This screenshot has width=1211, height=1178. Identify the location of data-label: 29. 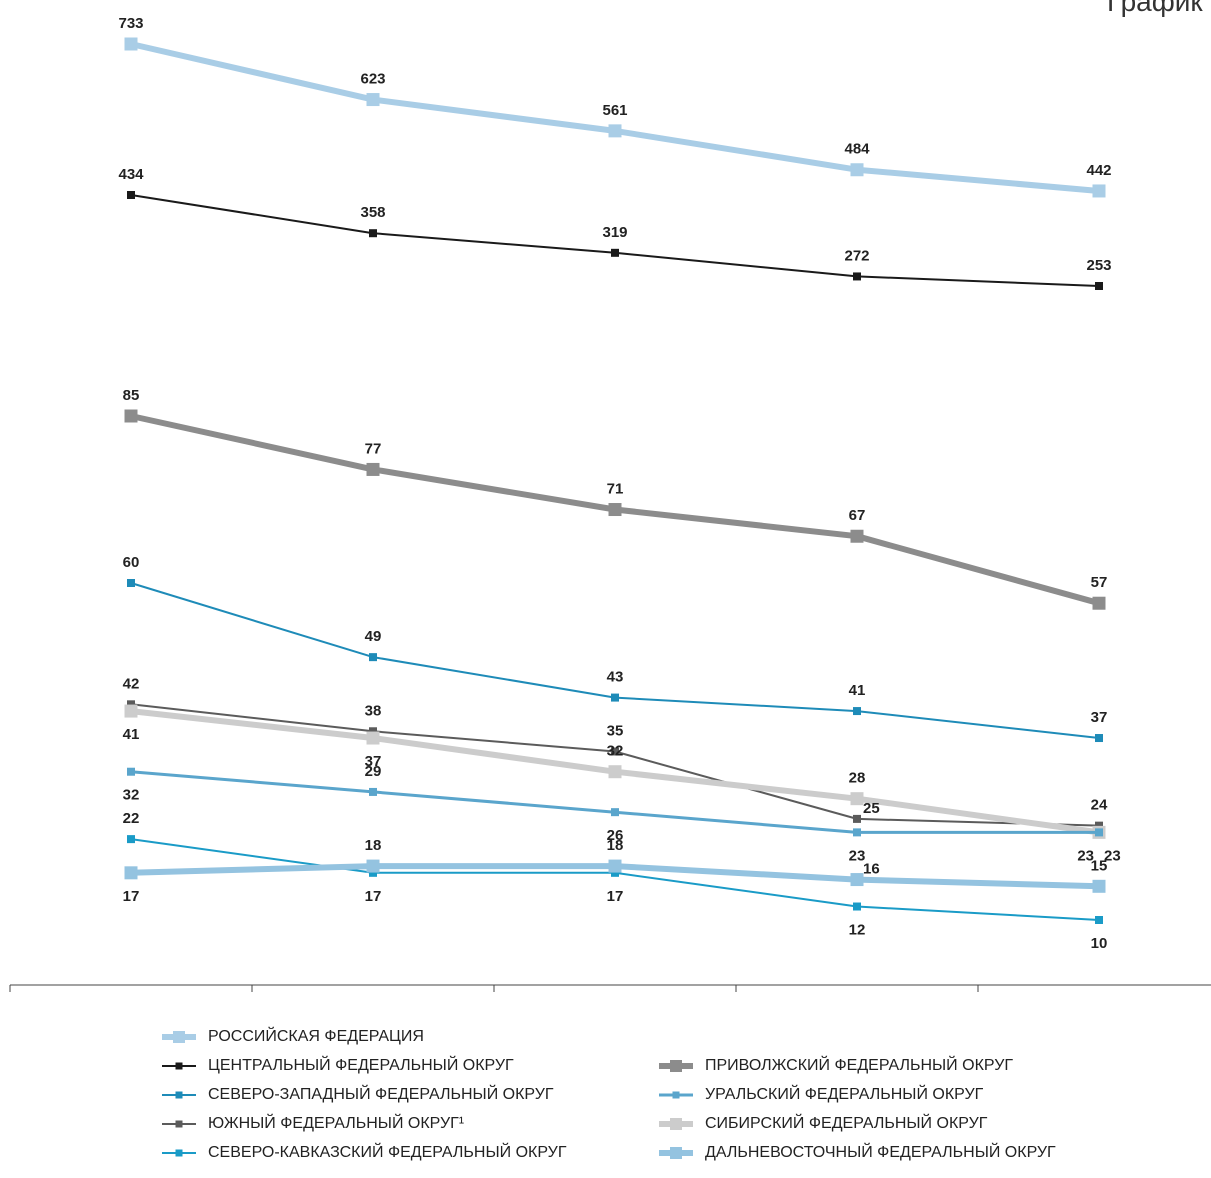
(373, 771).